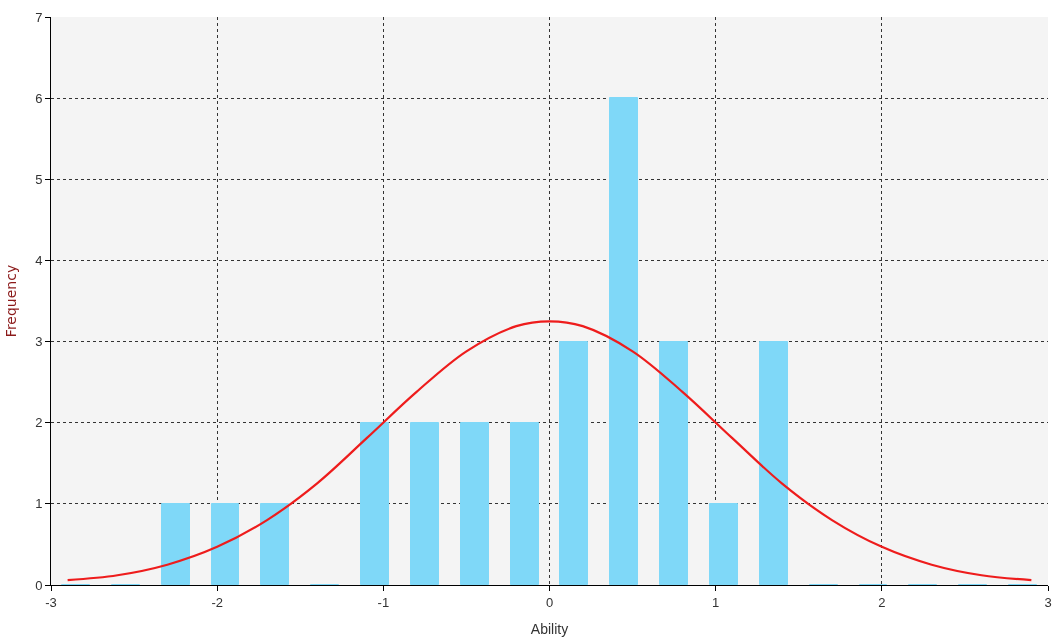 The height and width of the screenshot is (644, 1062). I want to click on x-tick-label: -1, so click(383, 602).